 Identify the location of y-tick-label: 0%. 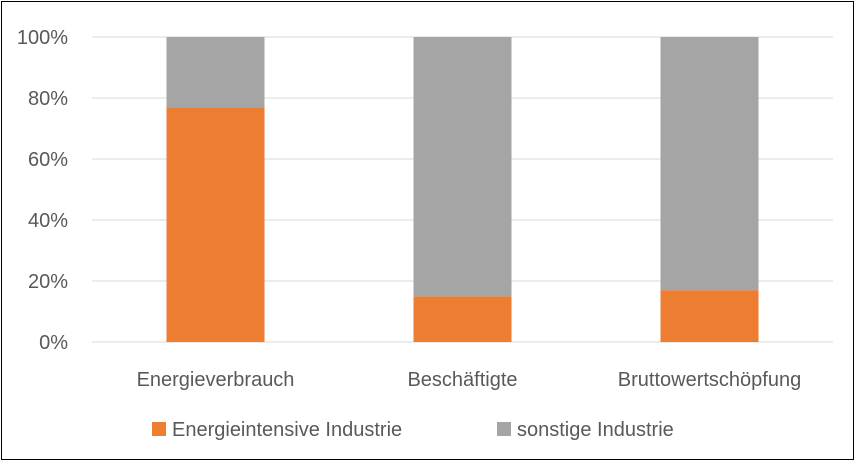
(53, 343).